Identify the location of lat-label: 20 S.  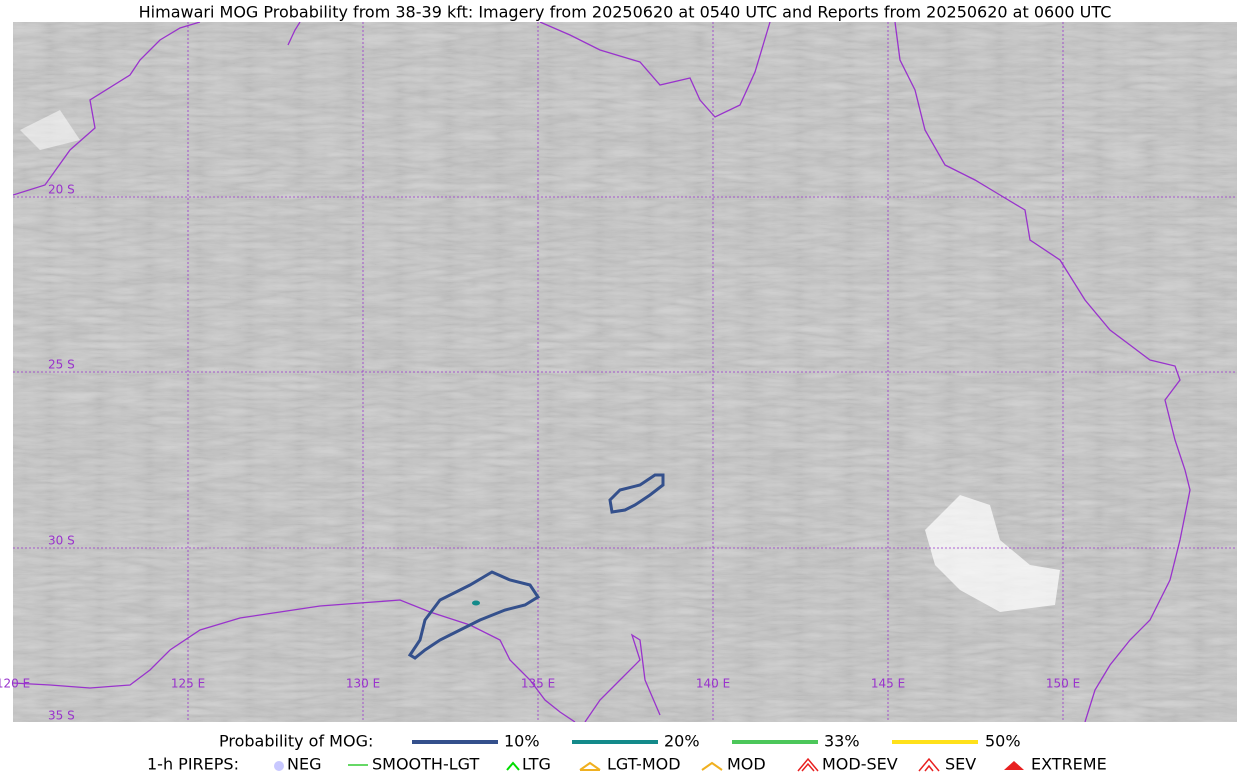
(61, 190).